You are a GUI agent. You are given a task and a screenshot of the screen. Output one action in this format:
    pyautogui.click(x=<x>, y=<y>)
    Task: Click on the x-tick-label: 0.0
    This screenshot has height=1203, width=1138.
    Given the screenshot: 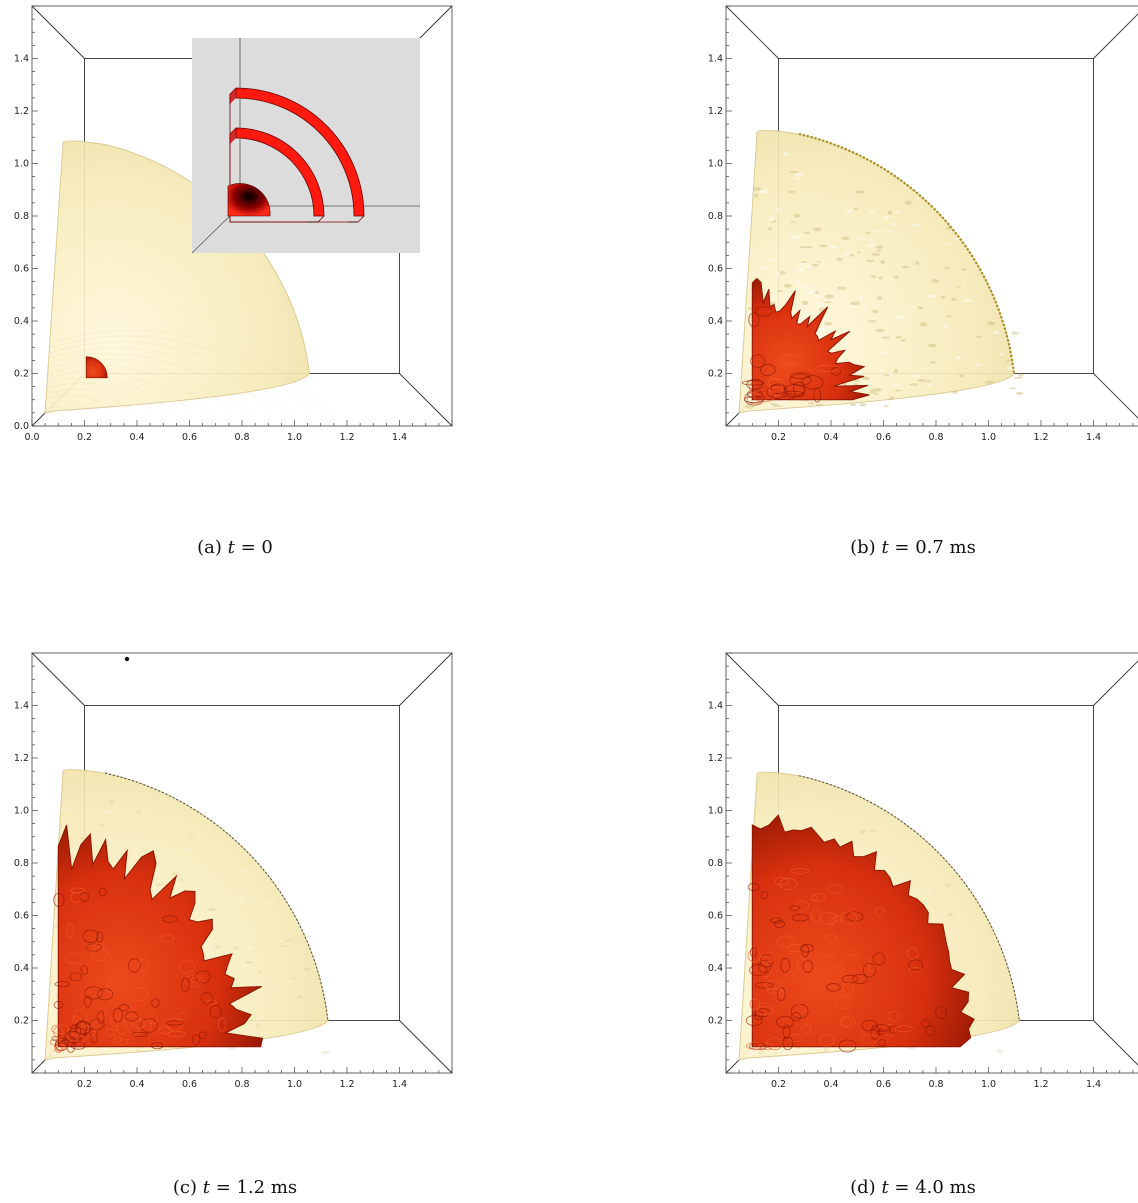 What is the action you would take?
    pyautogui.click(x=31, y=437)
    